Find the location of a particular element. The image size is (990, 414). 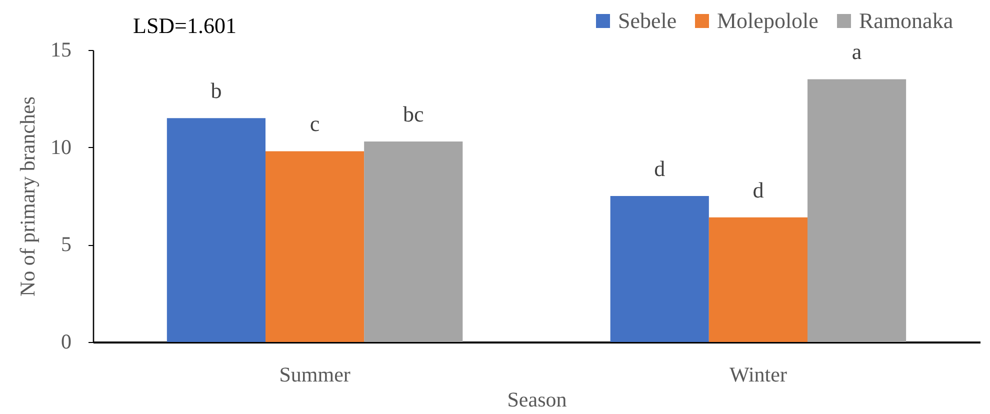

data-label: c is located at coordinates (315, 123).